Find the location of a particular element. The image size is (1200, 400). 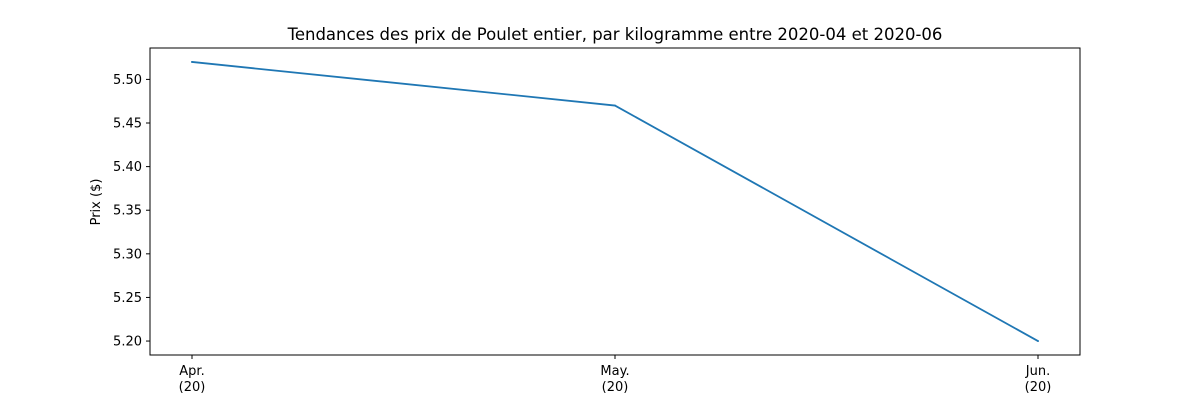

x-tick-label: May. is located at coordinates (614, 371).